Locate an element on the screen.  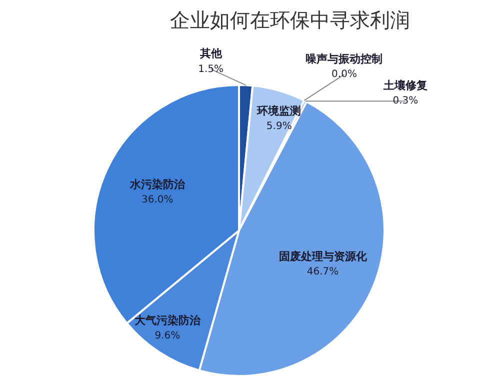
data-label: 36.0% is located at coordinates (157, 200).